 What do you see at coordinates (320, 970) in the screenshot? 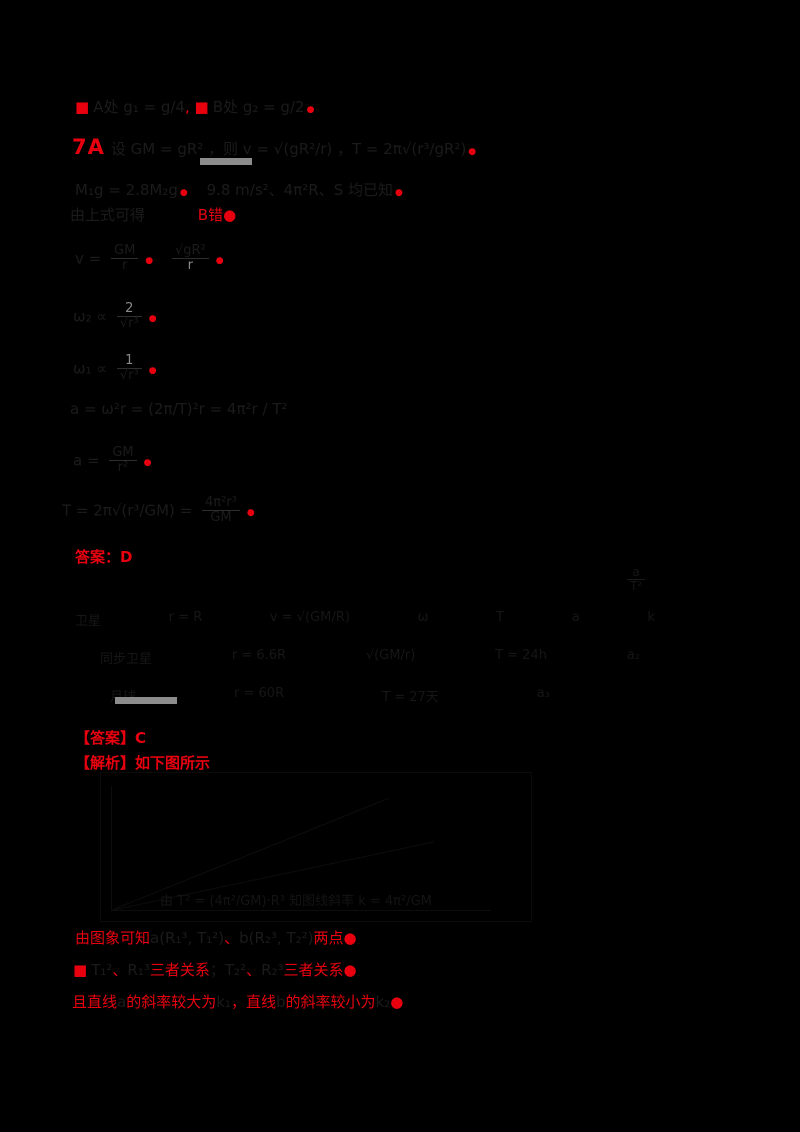
I see `red-text: 三者关系●` at bounding box center [320, 970].